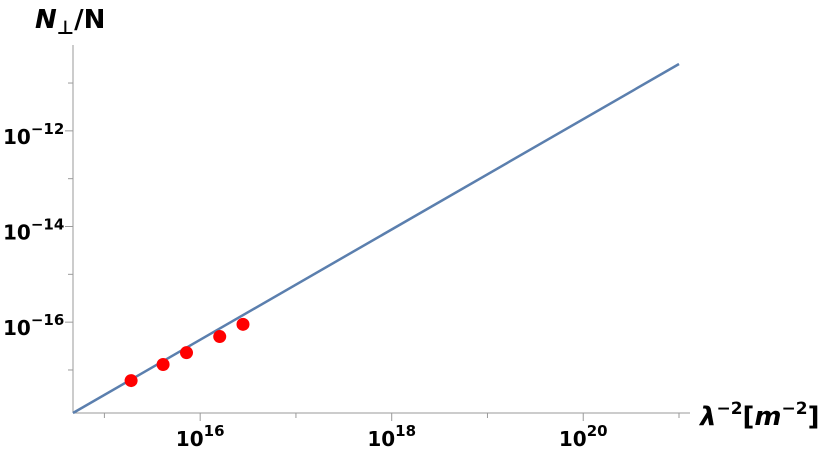  What do you see at coordinates (814, 417) in the screenshot?
I see `x-label-end: ]` at bounding box center [814, 417].